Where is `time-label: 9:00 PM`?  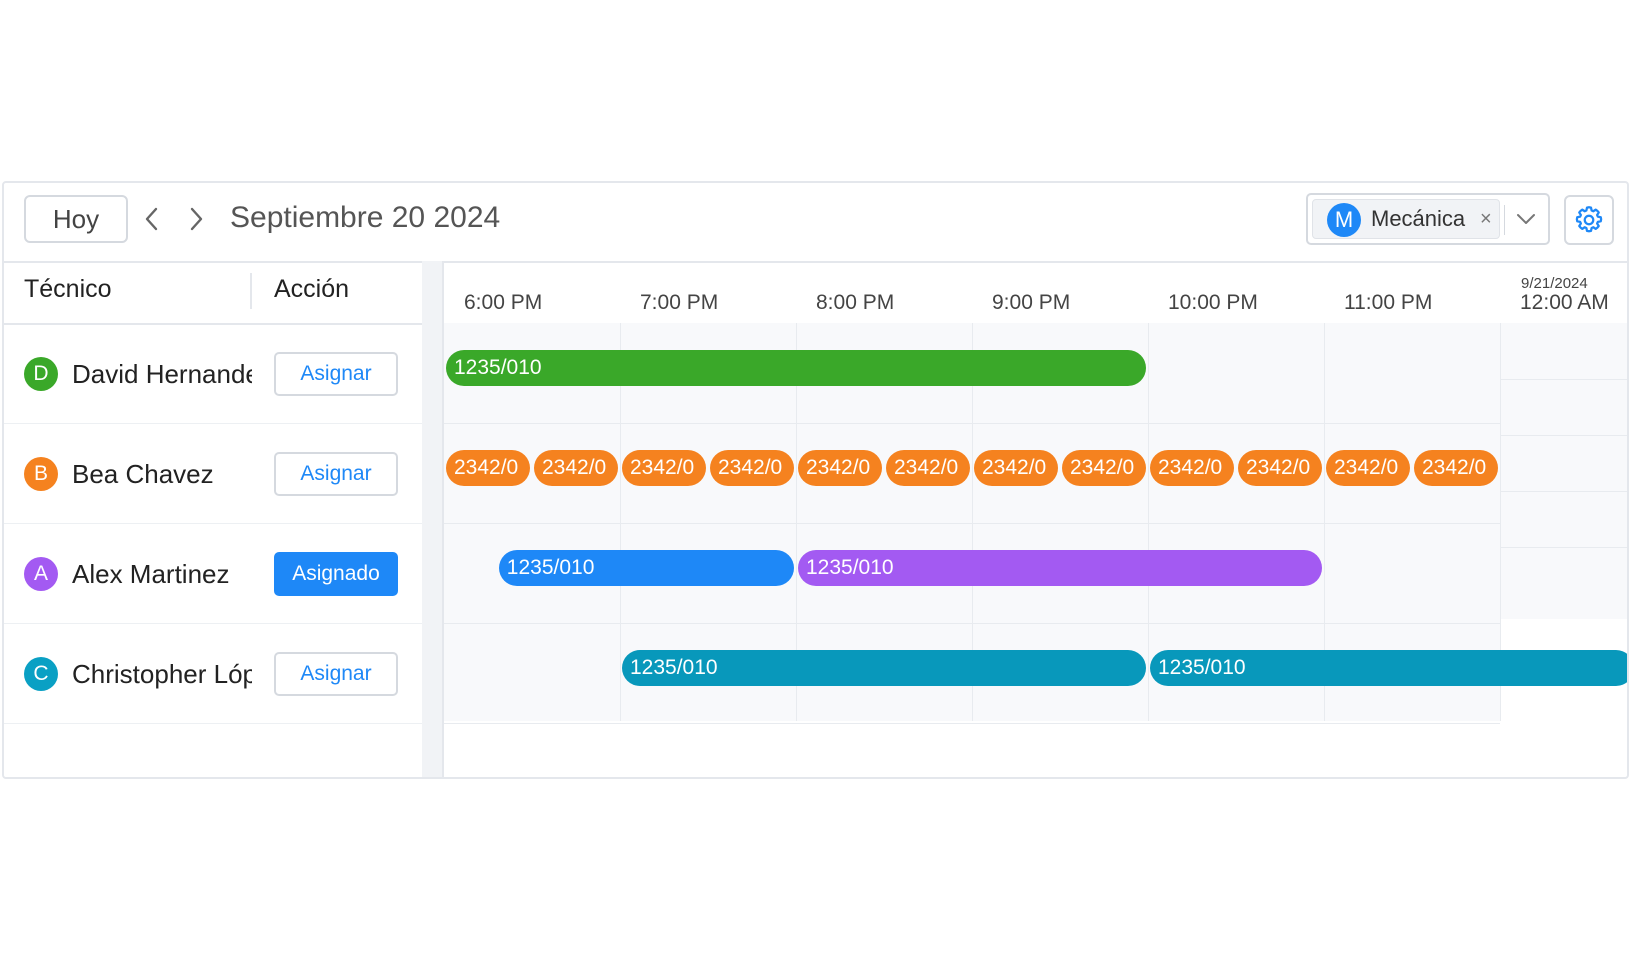
time-label: 9:00 PM is located at coordinates (1031, 302).